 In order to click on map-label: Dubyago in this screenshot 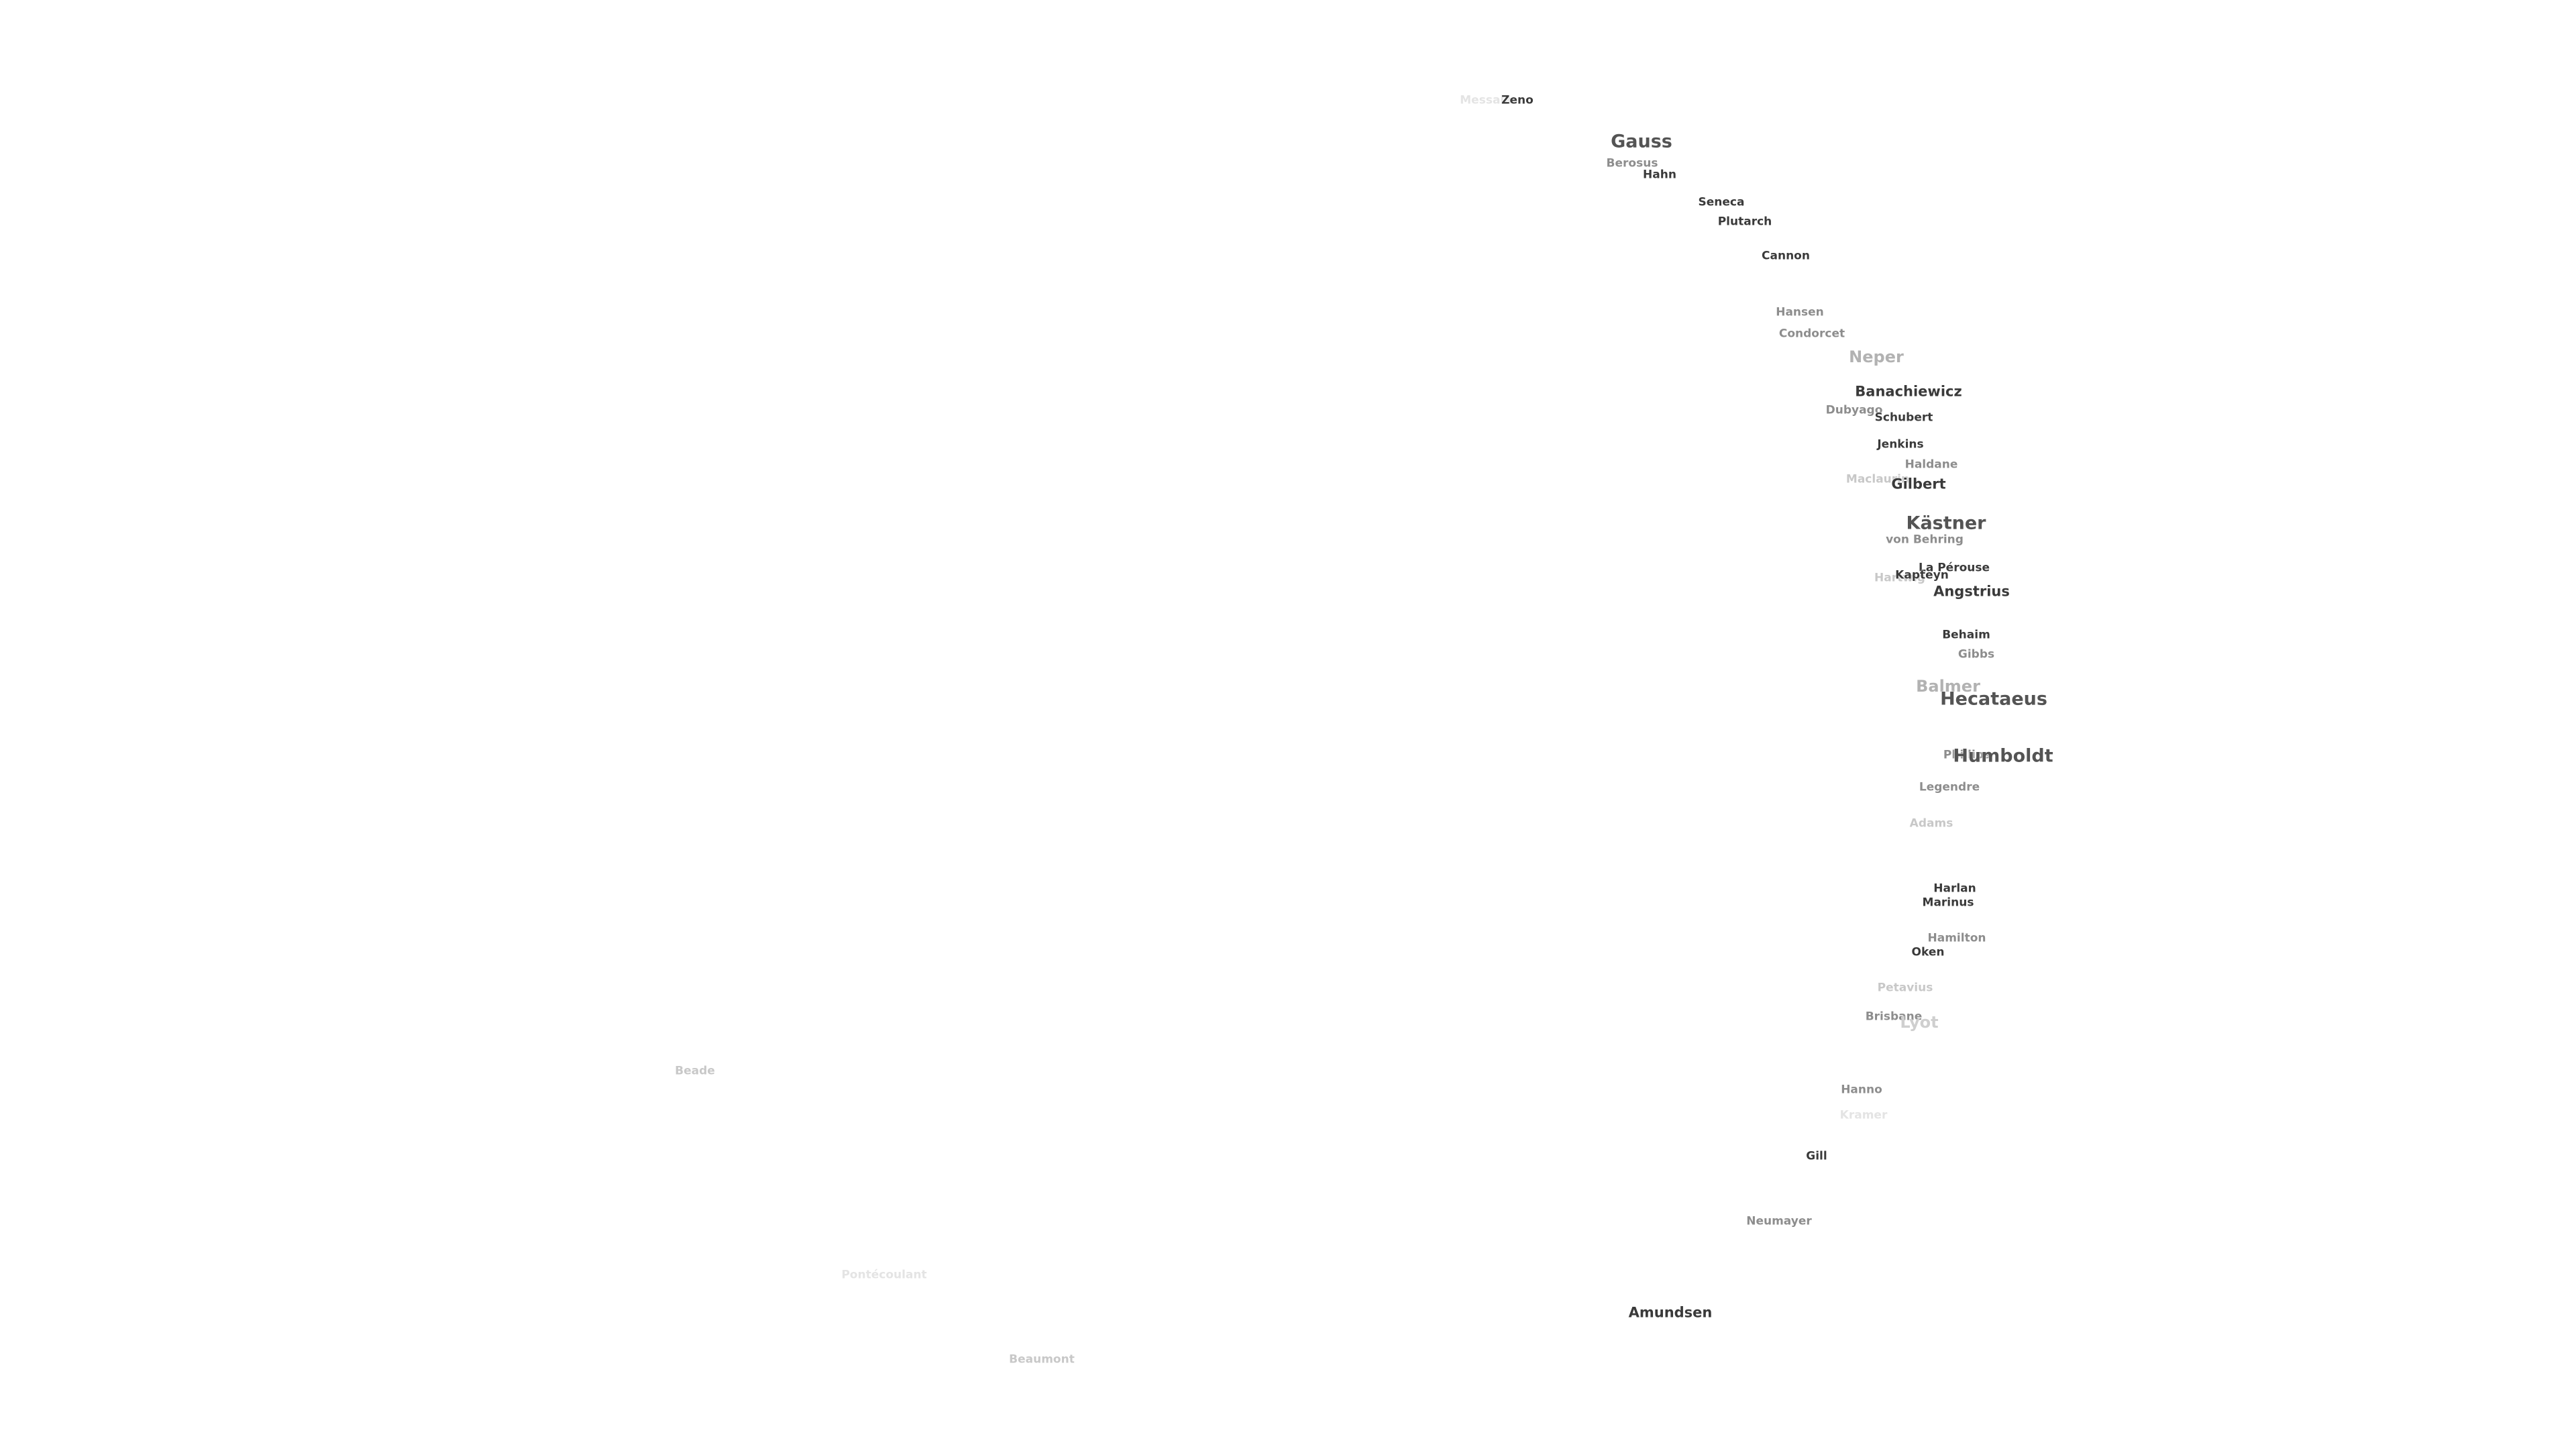, I will do `click(1854, 410)`.